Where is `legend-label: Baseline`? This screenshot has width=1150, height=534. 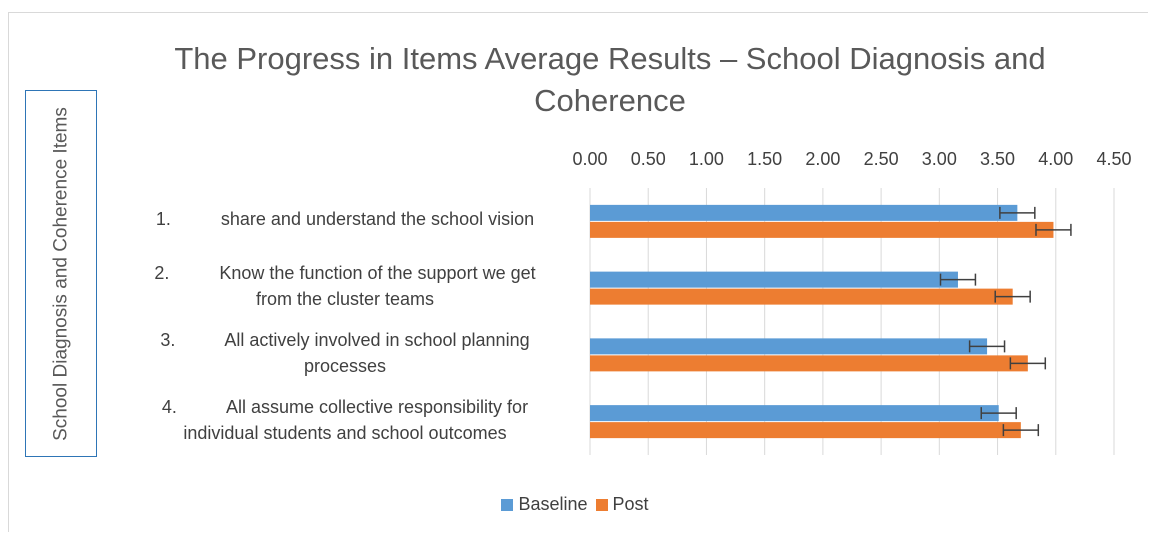 legend-label: Baseline is located at coordinates (553, 504).